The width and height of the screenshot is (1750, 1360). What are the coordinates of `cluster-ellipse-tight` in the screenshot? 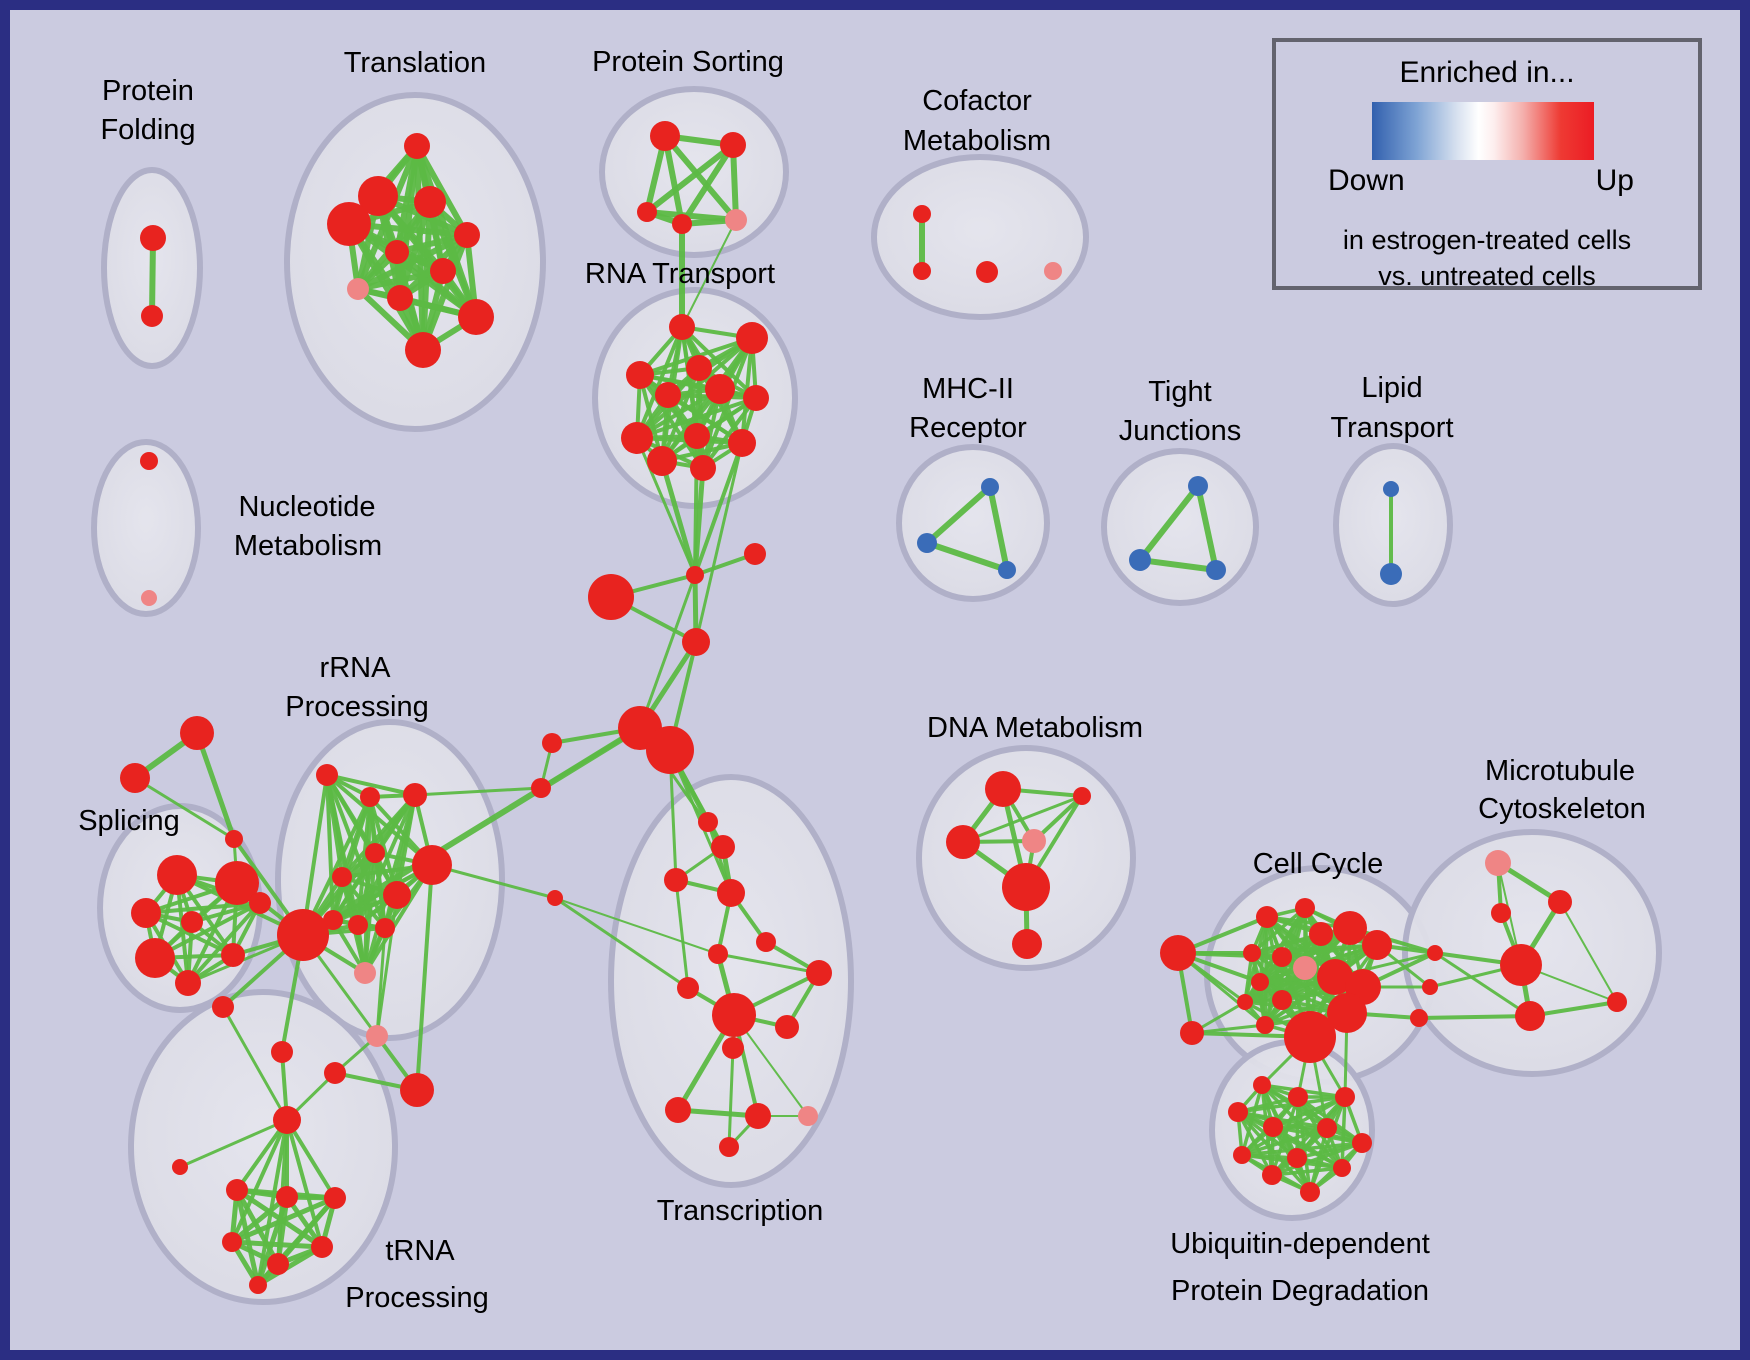 It's located at (1180, 527).